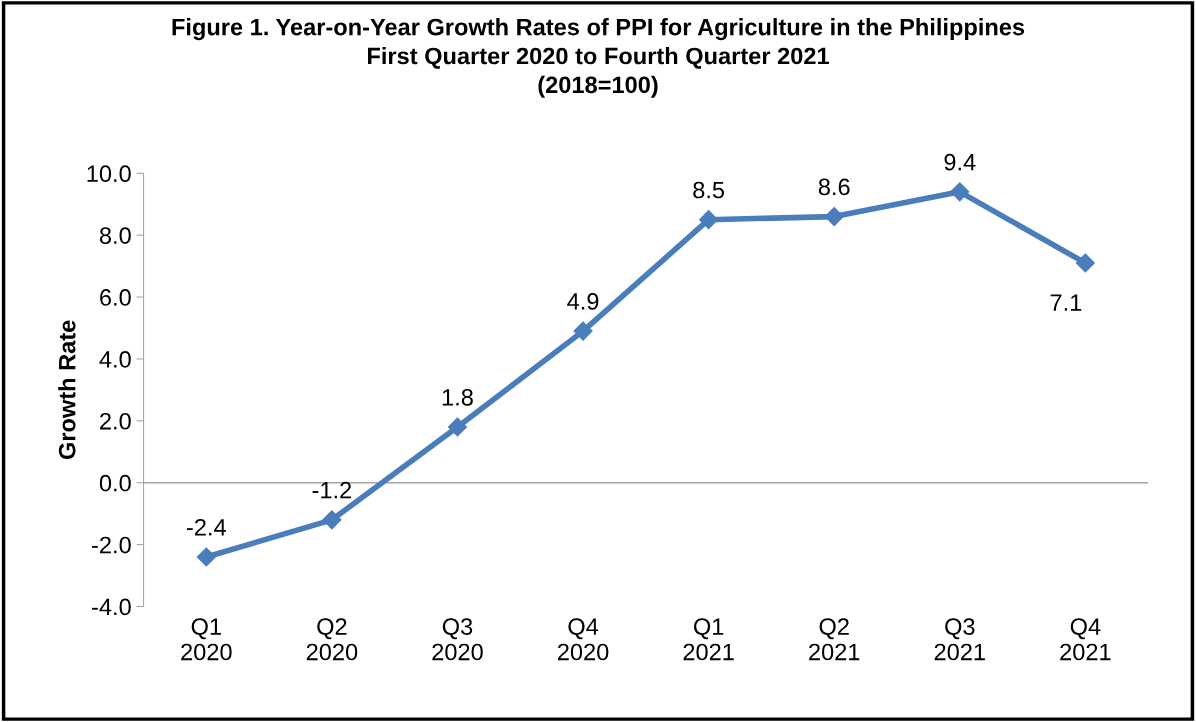 The width and height of the screenshot is (1196, 722). Describe the element at coordinates (332, 639) in the screenshot. I see `x-tick-label: Q2 2020` at that location.